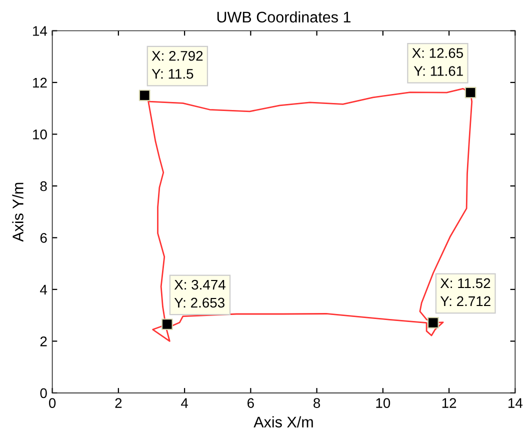 This screenshot has height=439, width=523. Describe the element at coordinates (40, 135) in the screenshot. I see `y-tick-label: 10` at that location.